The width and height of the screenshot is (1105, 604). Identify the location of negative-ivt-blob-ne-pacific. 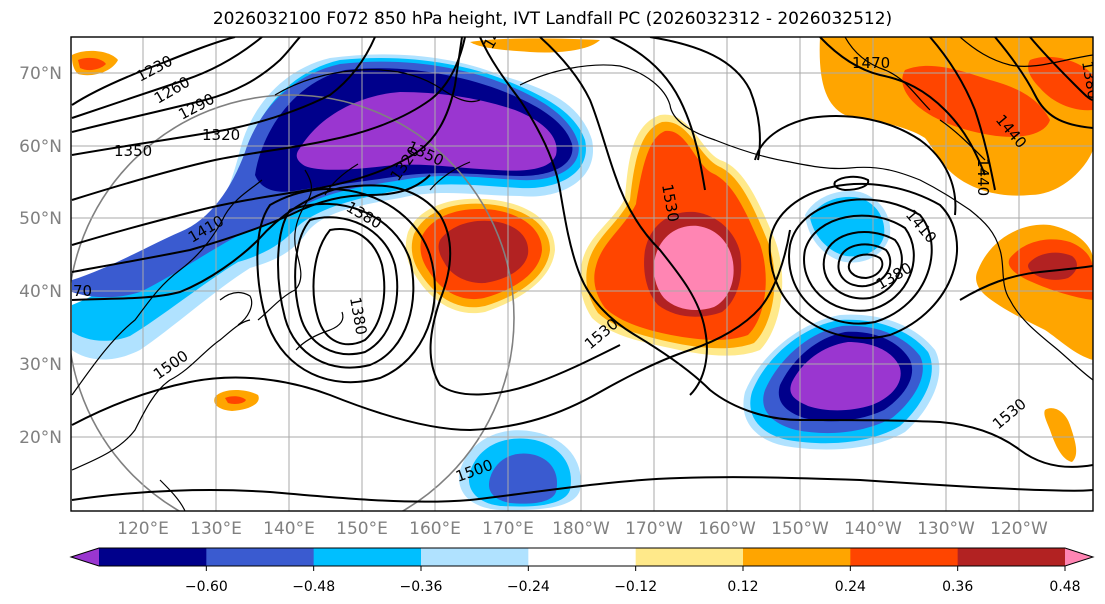
(841, 382).